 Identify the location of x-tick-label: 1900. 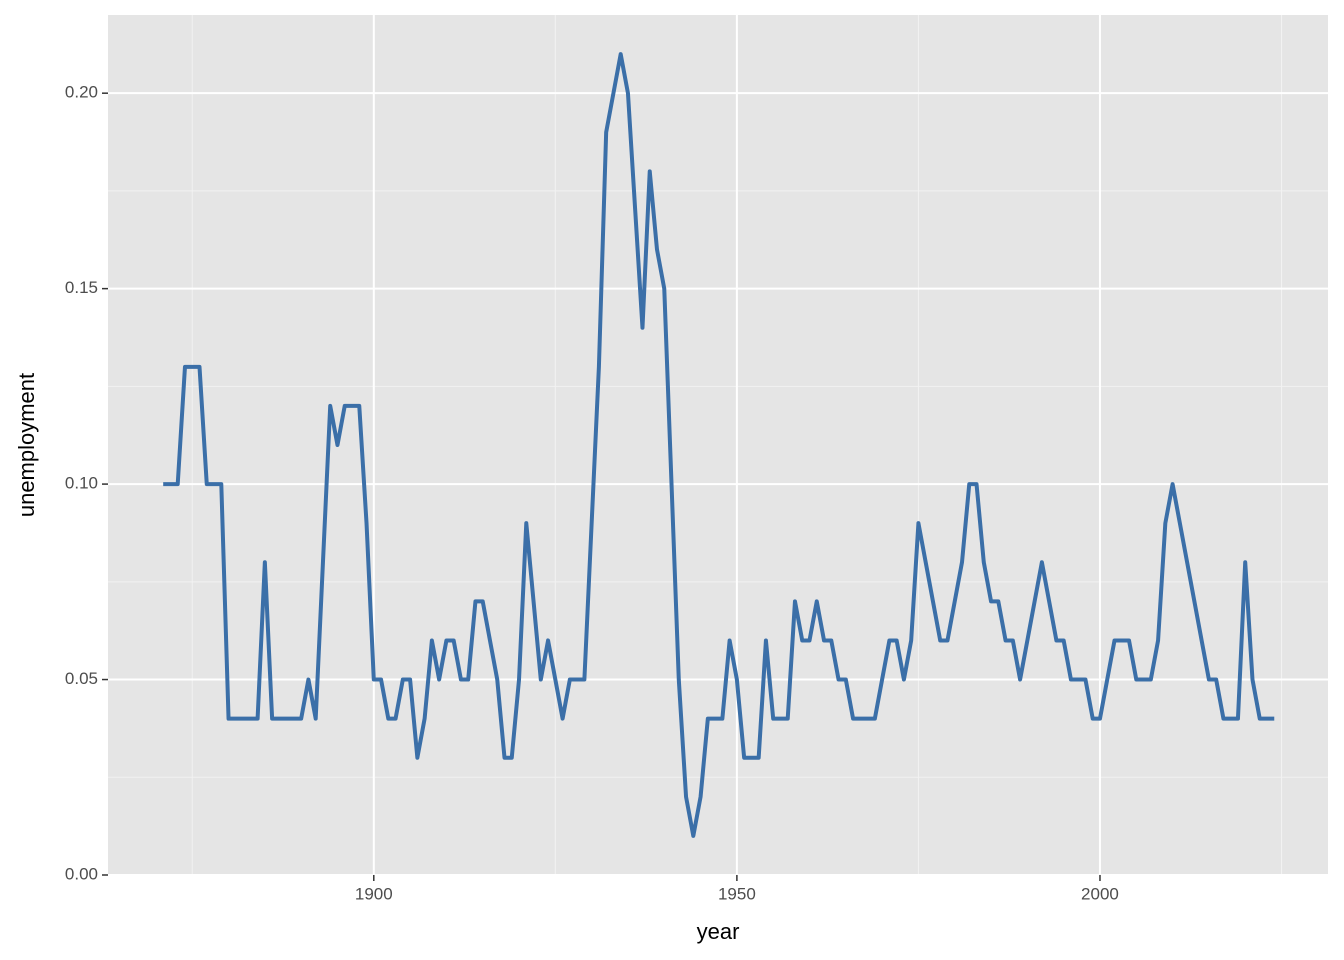
(374, 893).